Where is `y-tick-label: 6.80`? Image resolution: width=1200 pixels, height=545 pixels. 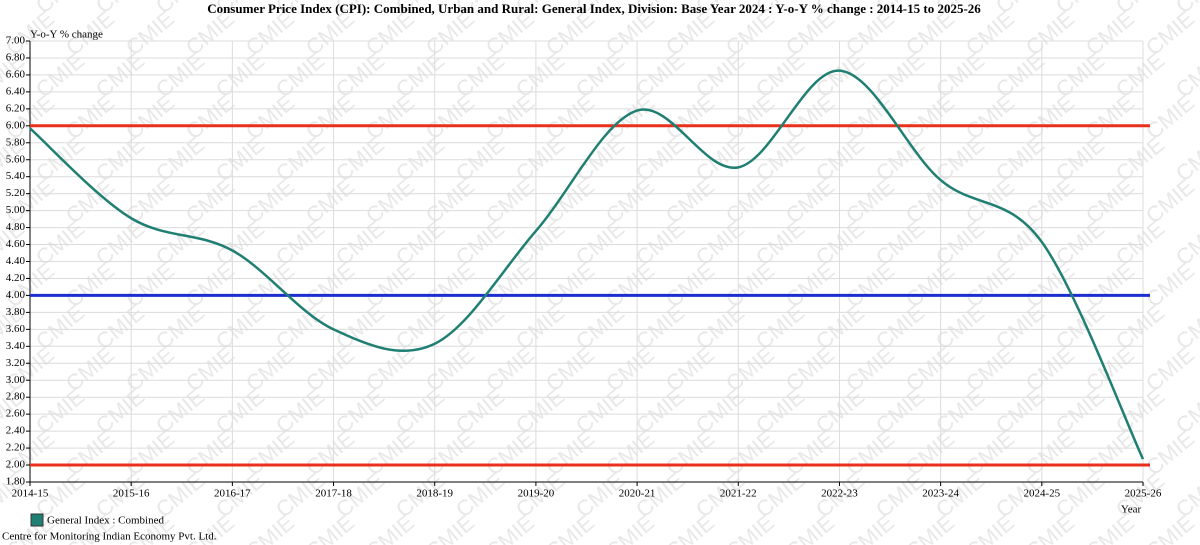
y-tick-label: 6.80 is located at coordinates (16, 57).